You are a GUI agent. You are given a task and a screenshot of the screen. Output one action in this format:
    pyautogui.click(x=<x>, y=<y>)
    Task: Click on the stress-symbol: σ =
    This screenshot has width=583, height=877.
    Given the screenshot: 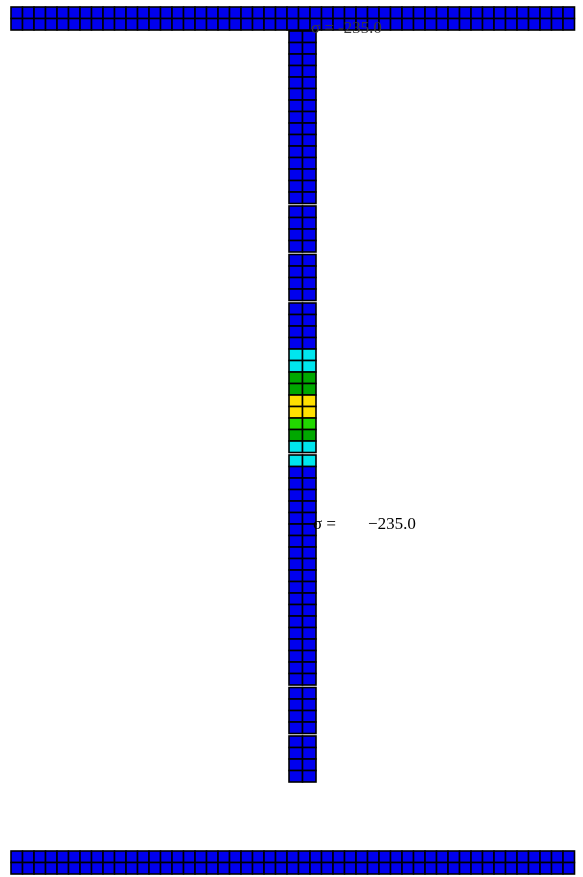 What is the action you would take?
    pyautogui.click(x=323, y=27)
    